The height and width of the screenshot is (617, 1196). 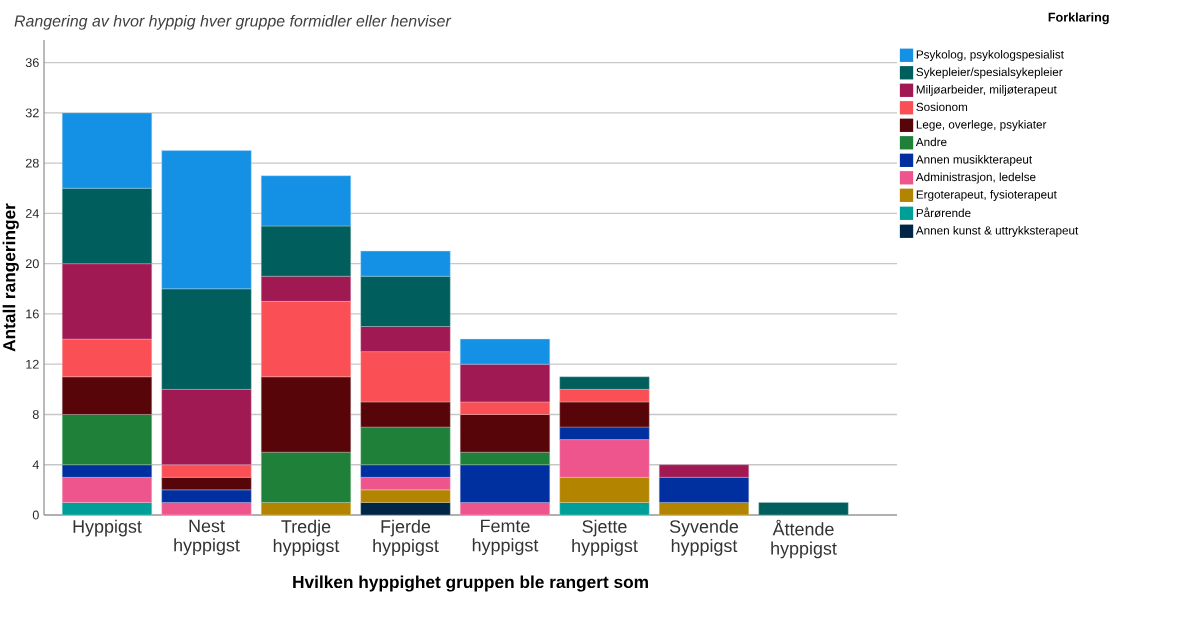 What do you see at coordinates (943, 212) in the screenshot?
I see `legend-label: Pårørende` at bounding box center [943, 212].